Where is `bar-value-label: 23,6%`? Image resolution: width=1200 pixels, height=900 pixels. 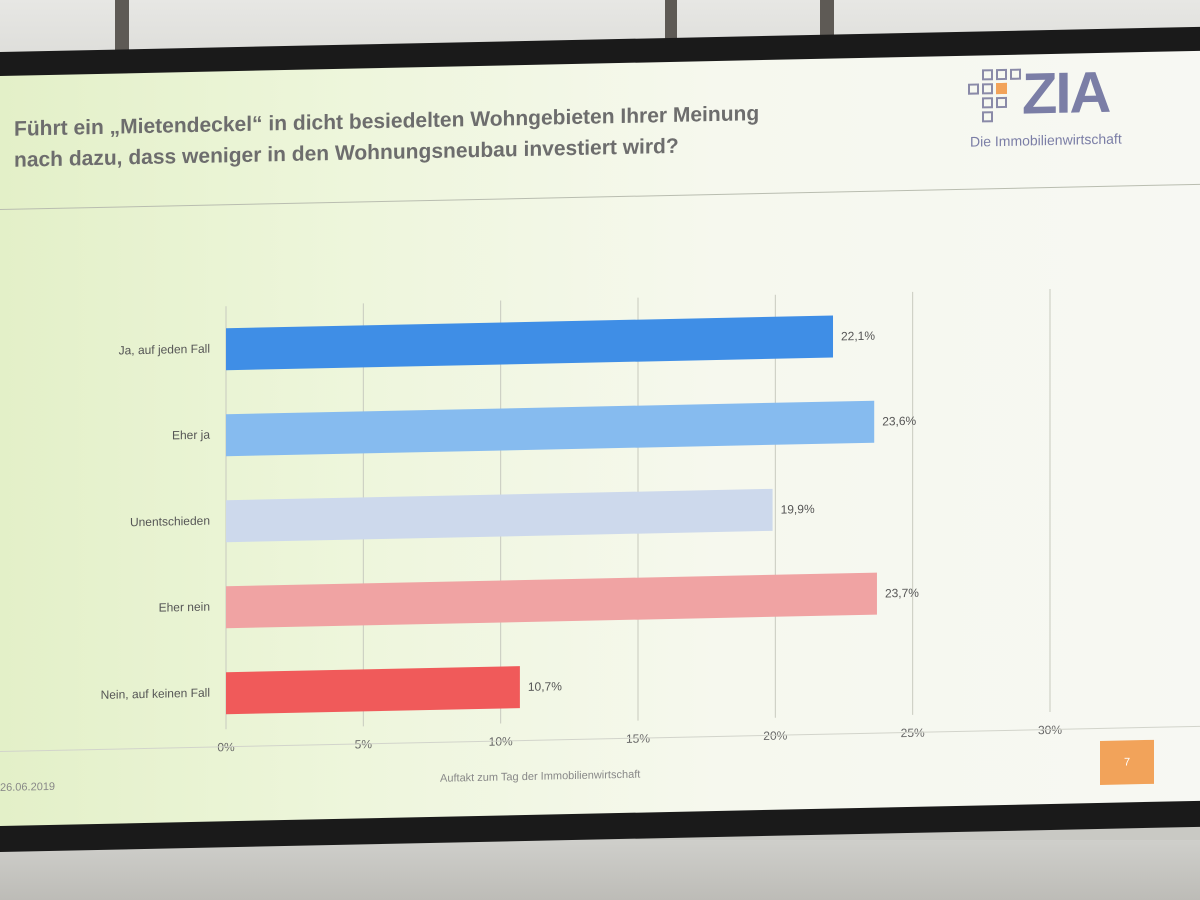
bar-value-label: 23,6% is located at coordinates (899, 421).